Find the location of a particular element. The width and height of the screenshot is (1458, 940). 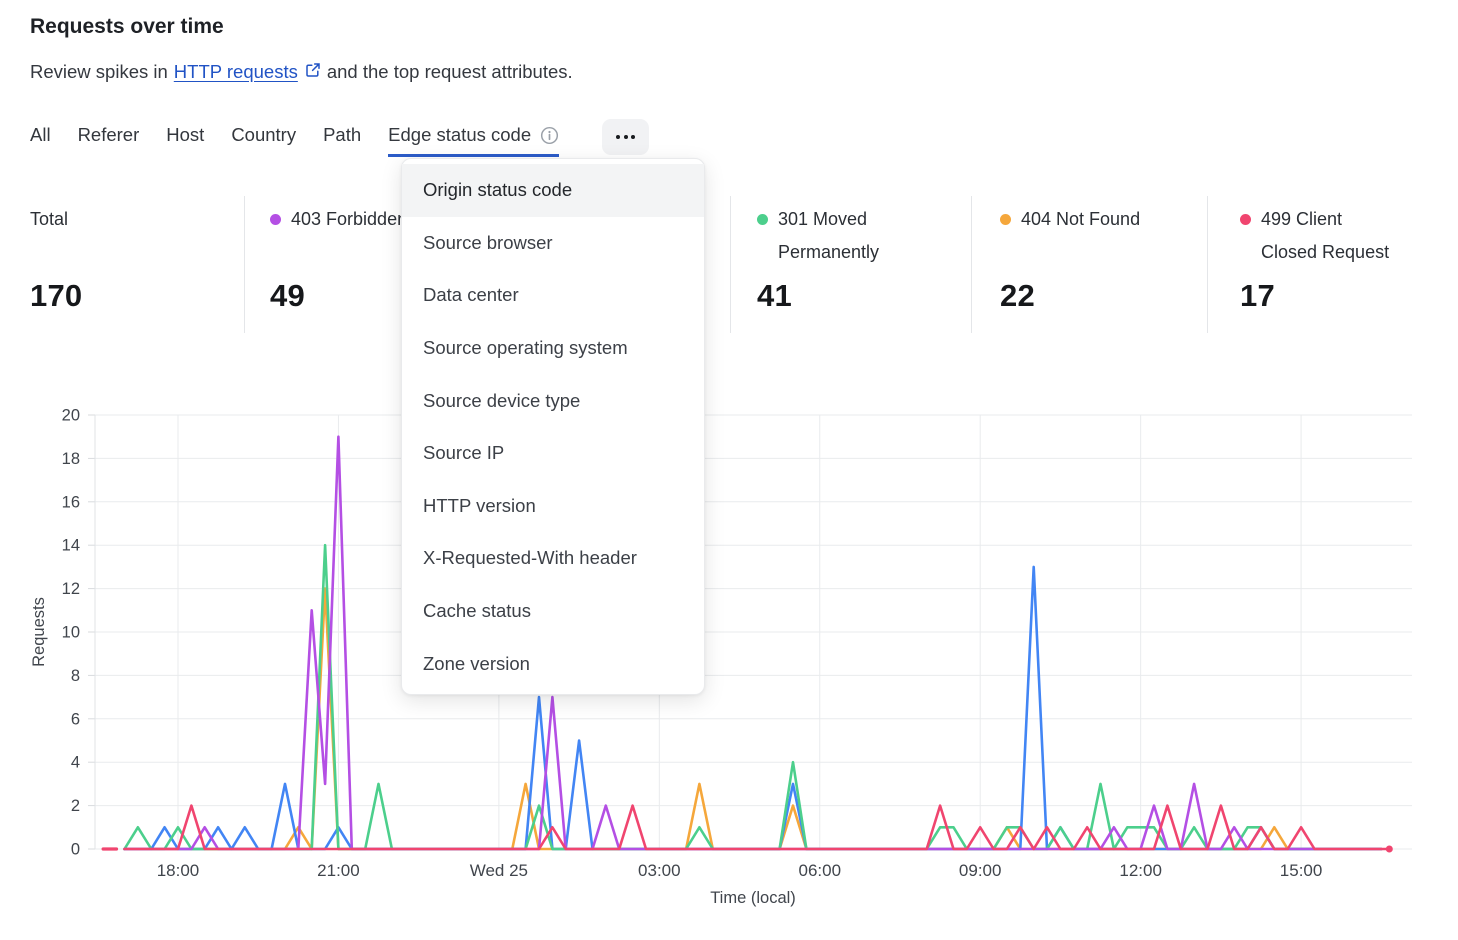

info-icon is located at coordinates (549, 135).